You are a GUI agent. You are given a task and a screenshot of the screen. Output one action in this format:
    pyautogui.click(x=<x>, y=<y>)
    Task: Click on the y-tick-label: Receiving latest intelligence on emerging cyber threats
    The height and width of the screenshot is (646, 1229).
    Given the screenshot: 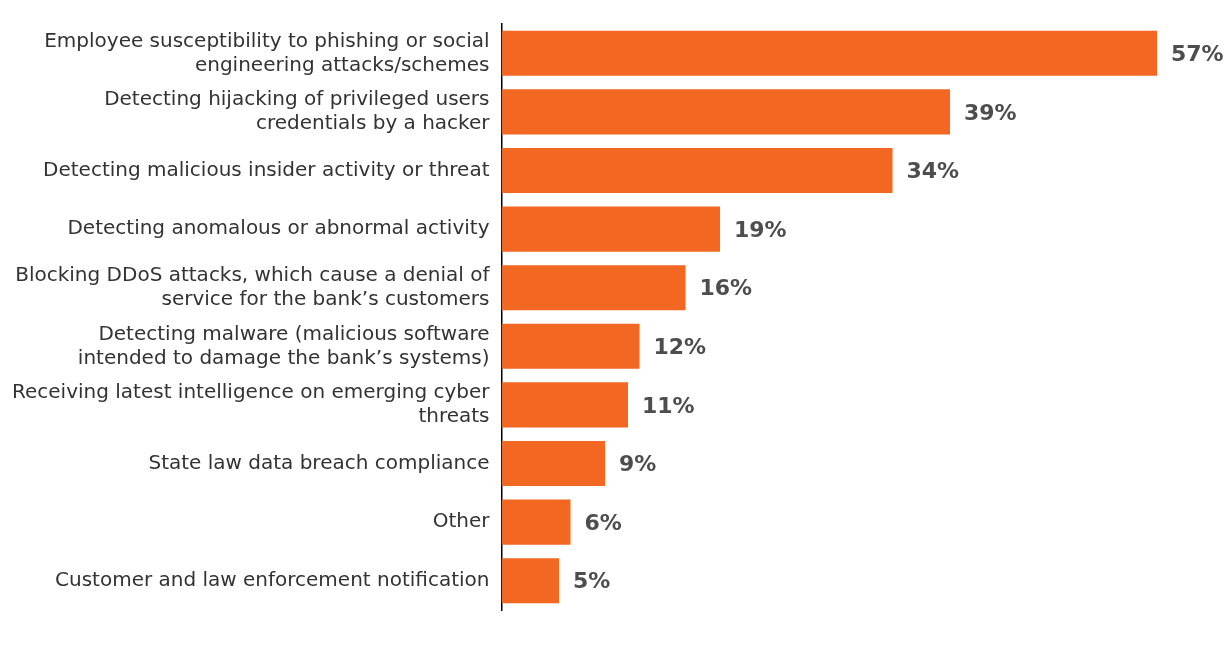 What is the action you would take?
    pyautogui.click(x=251, y=403)
    